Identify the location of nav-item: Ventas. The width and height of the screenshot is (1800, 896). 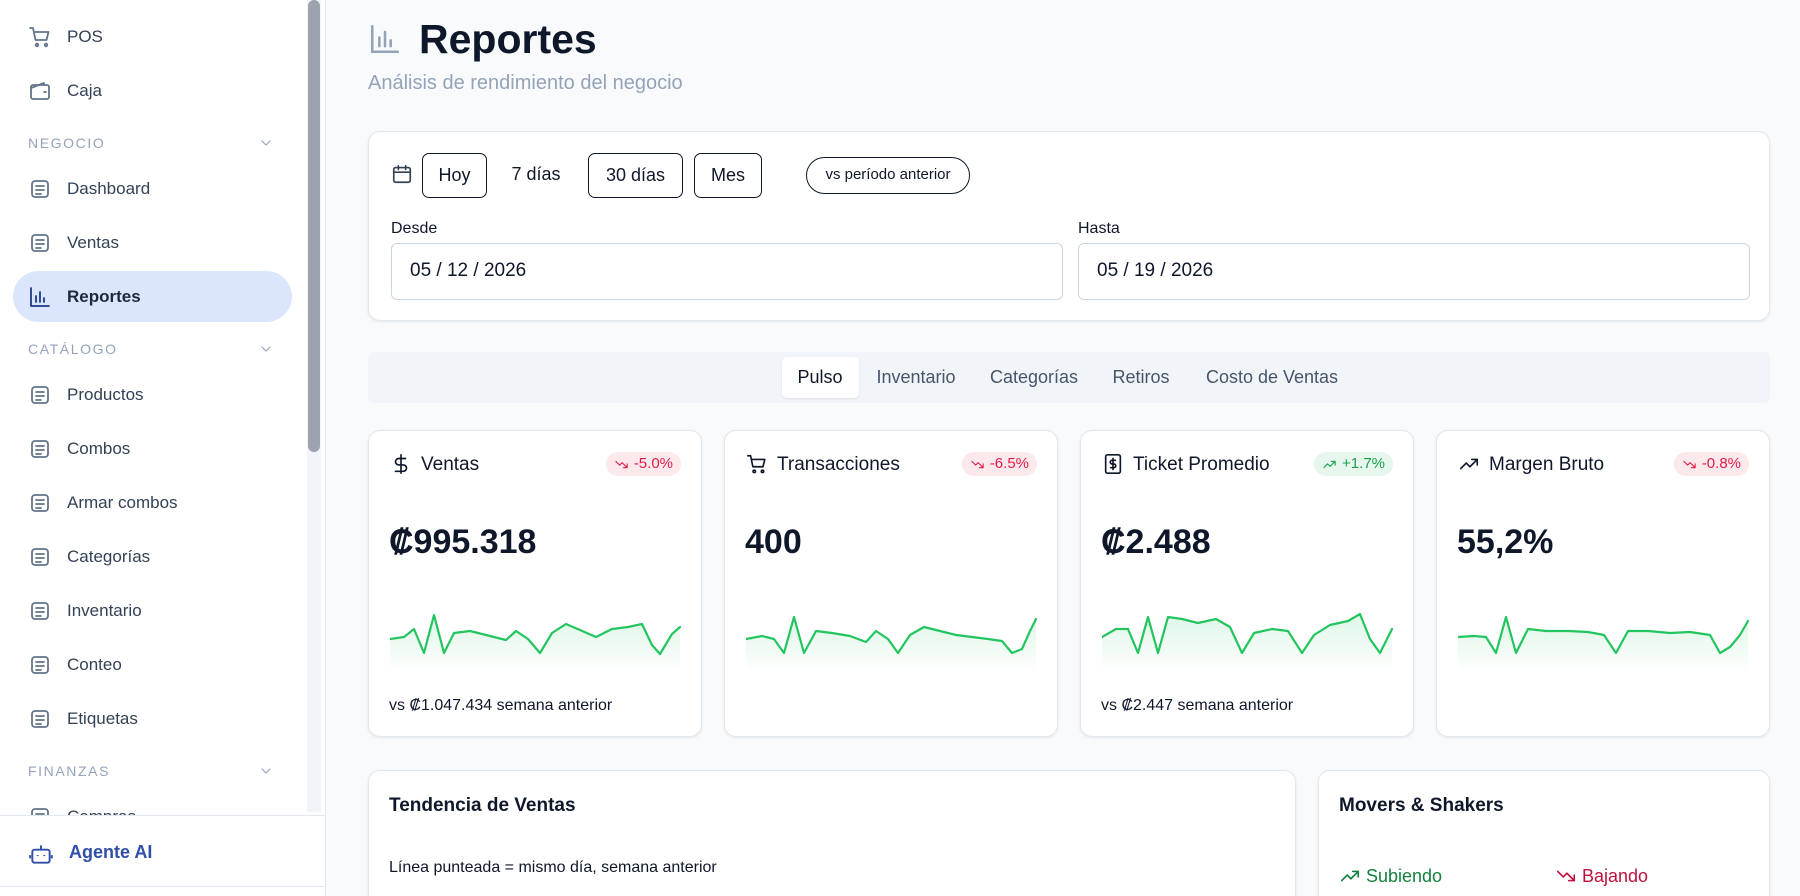
(93, 242).